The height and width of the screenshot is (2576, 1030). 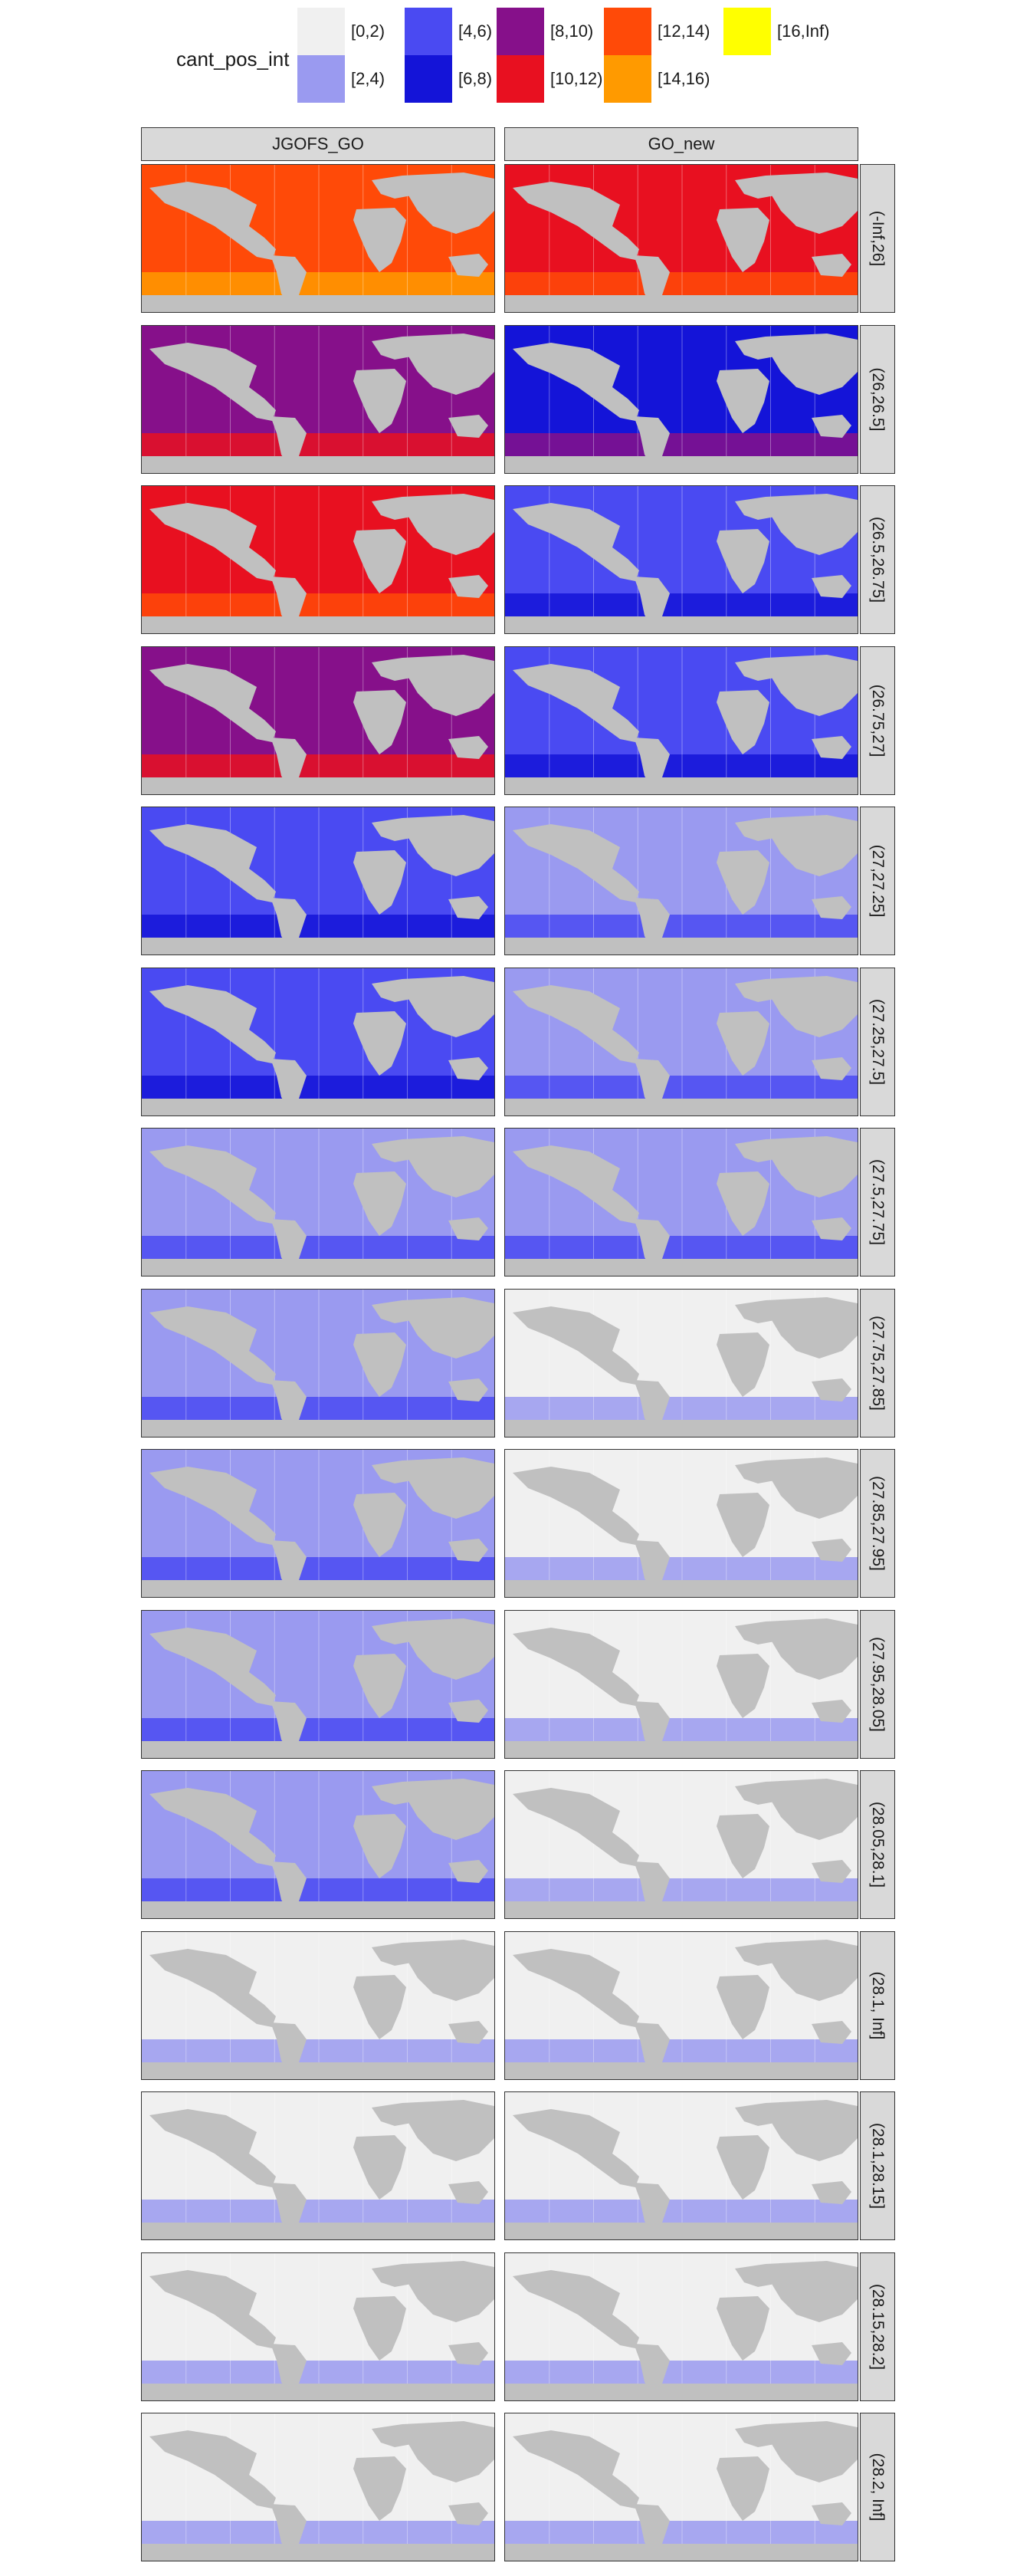 What do you see at coordinates (877, 2327) in the screenshot?
I see `row-strip: (28.15,28.2]` at bounding box center [877, 2327].